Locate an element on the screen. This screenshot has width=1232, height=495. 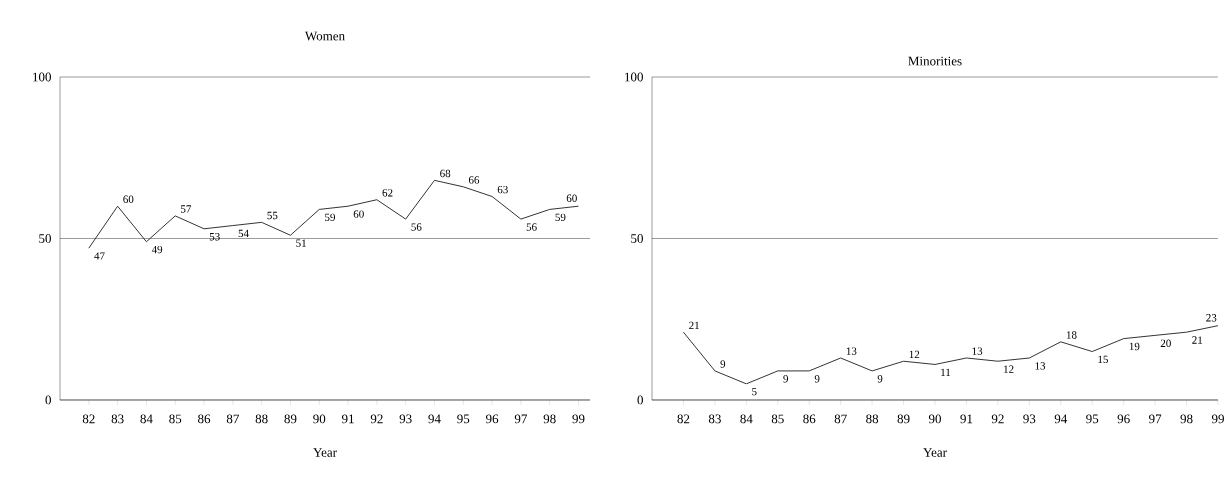
data-label: 57 is located at coordinates (186, 209).